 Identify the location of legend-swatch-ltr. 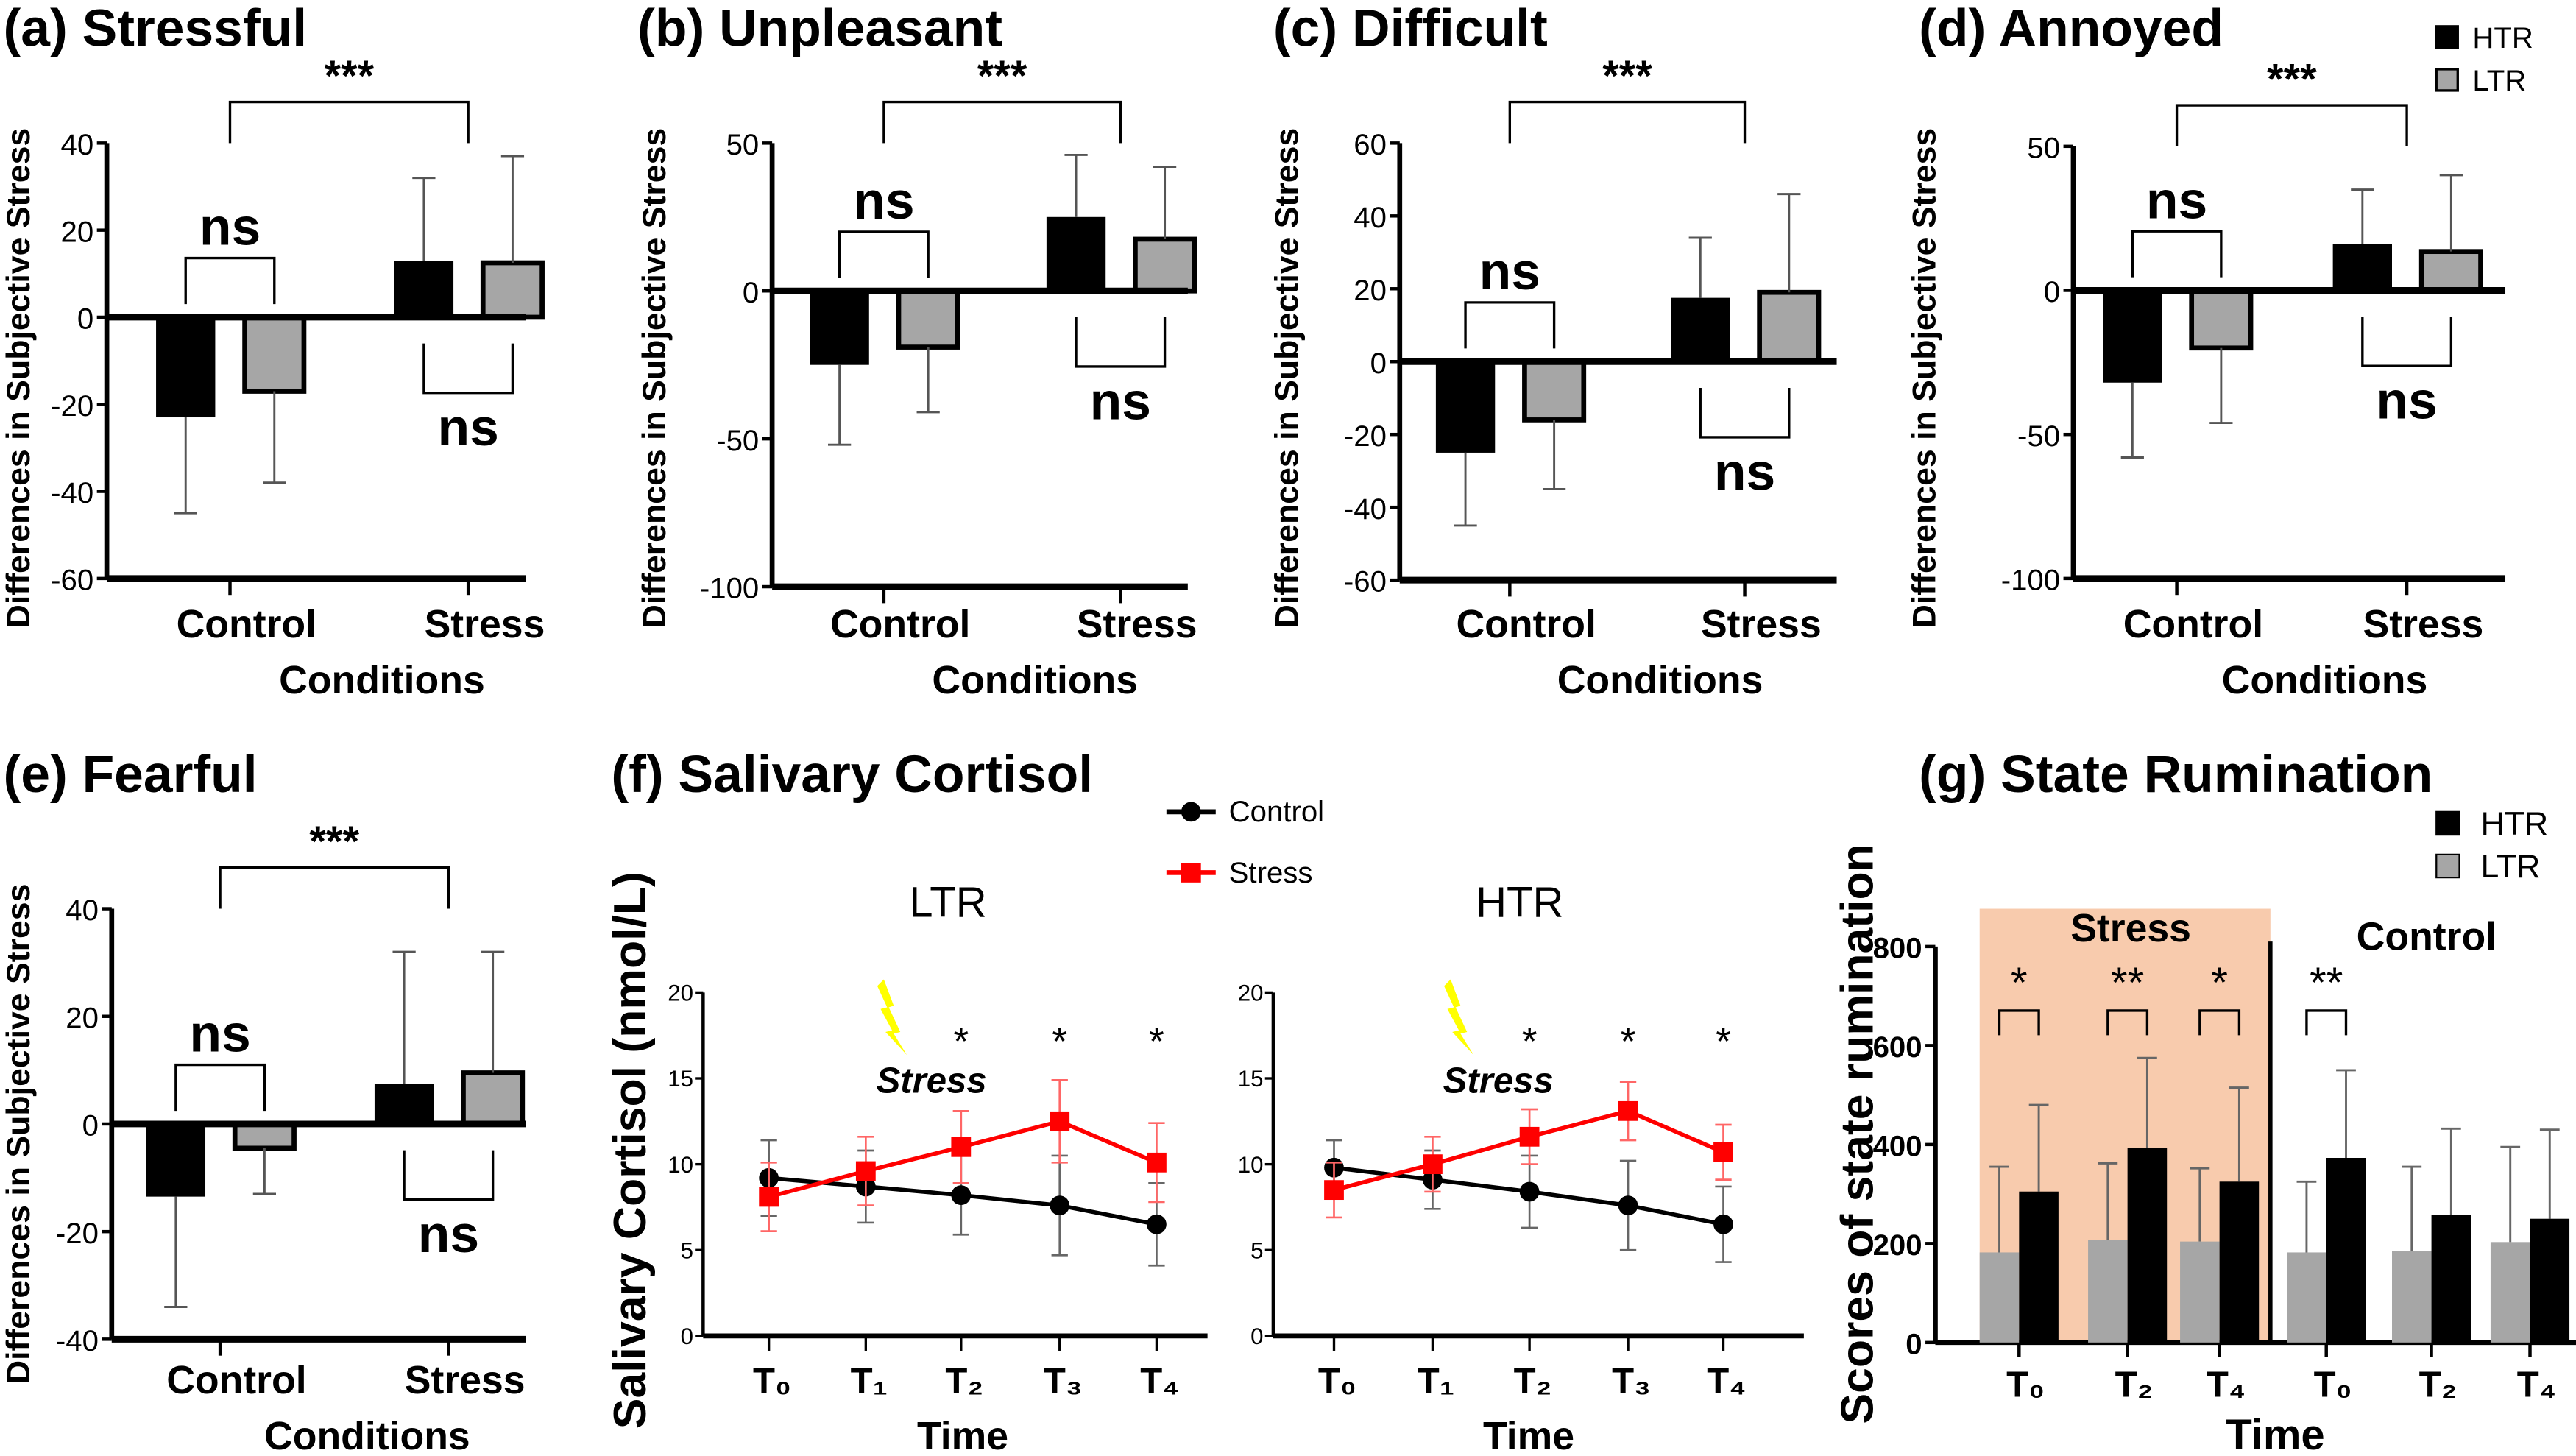
(2447, 866).